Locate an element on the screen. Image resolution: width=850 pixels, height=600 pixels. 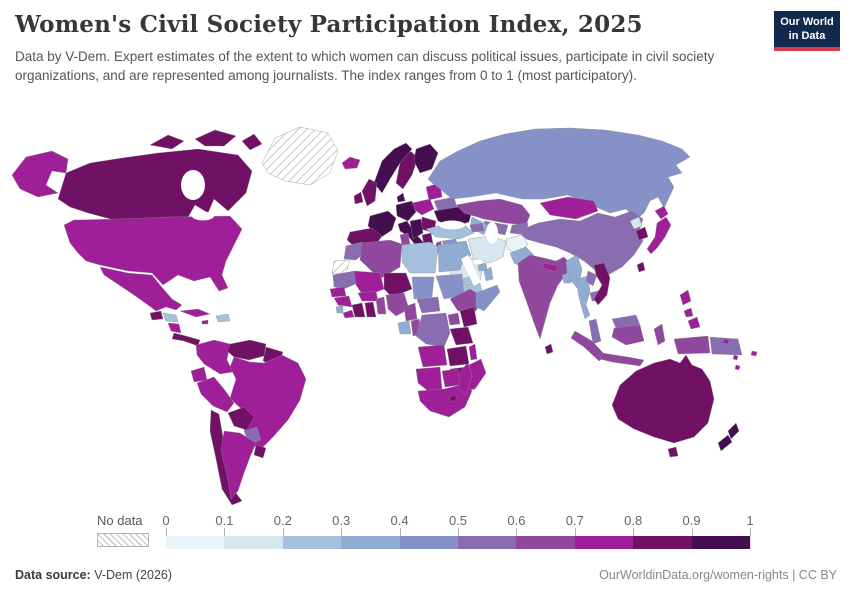
map-region-poland: Poland: 0.75 is located at coordinates (423, 207).